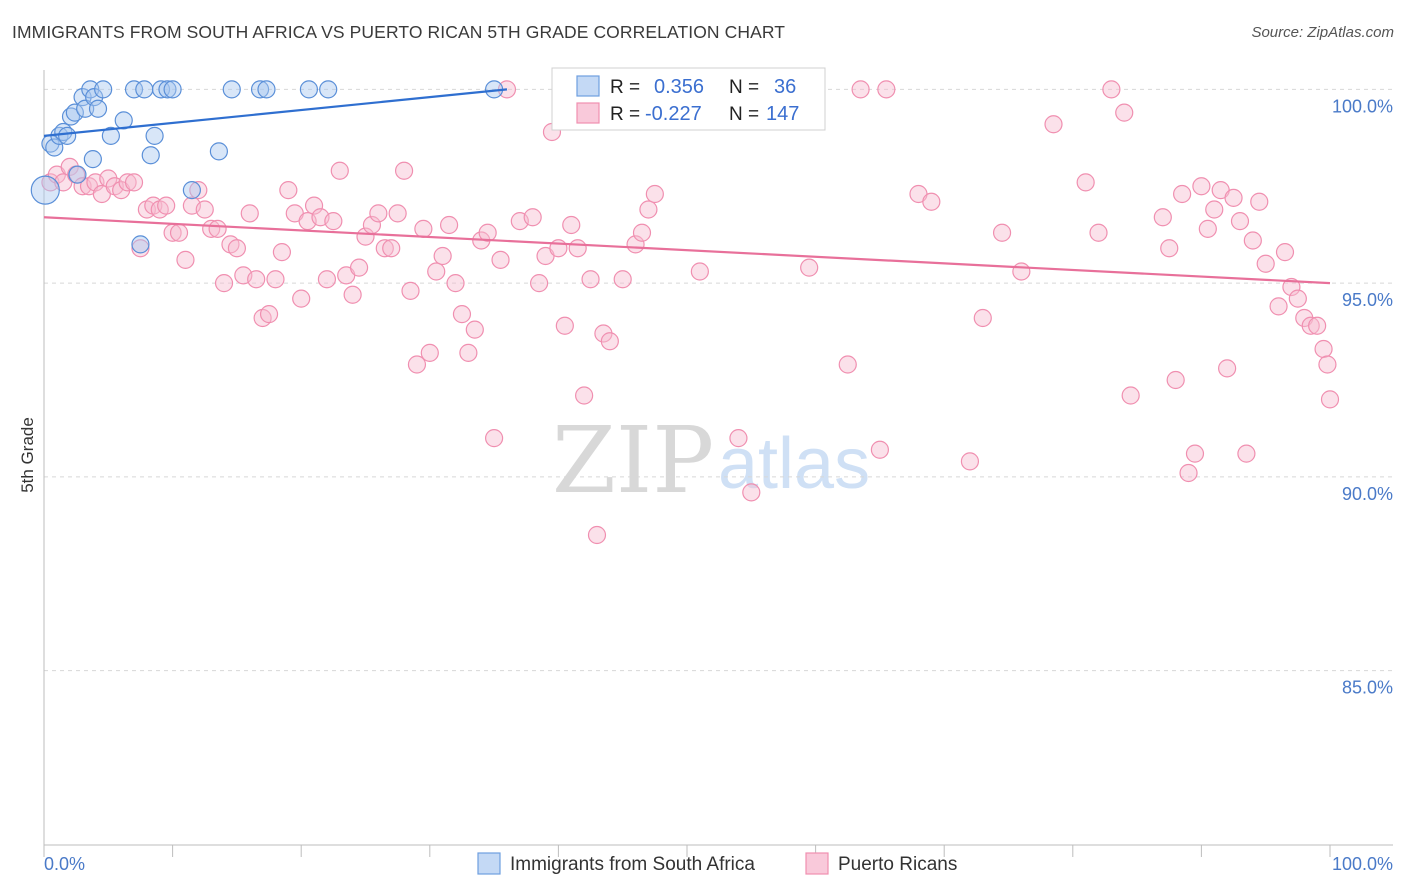 This screenshot has height=892, width=1406. What do you see at coordinates (633, 460) in the screenshot?
I see `watermark-zip: ZIP` at bounding box center [633, 460].